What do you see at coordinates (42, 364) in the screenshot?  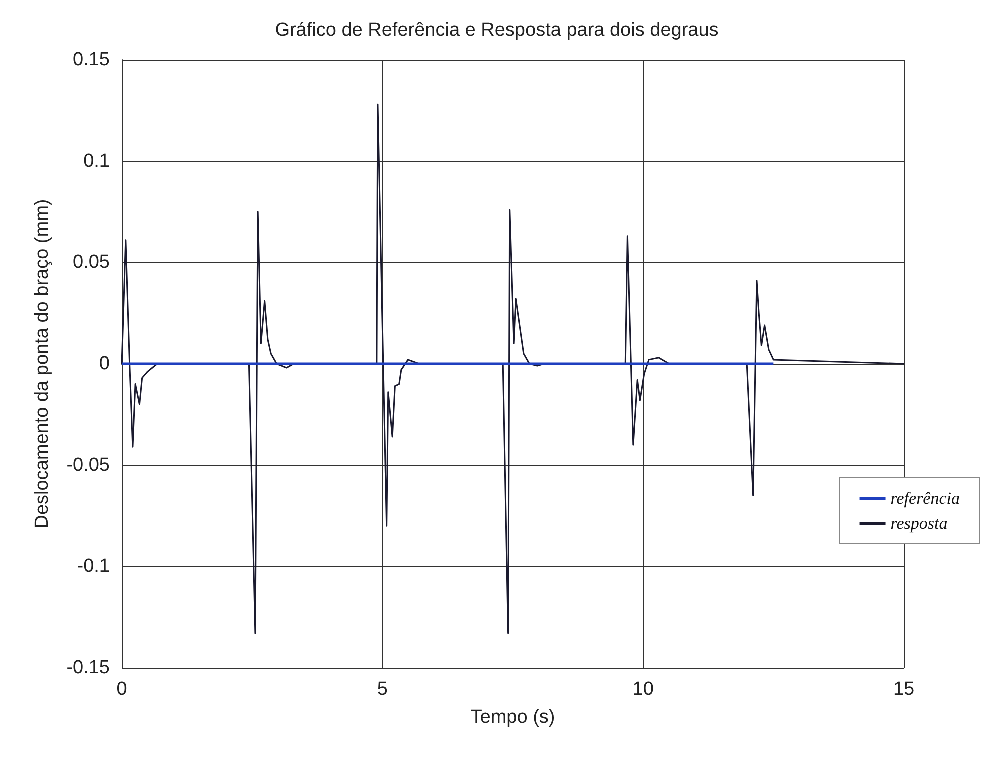 I see `y-axis-title: Deslocamento da ponta do braço (mm)` at bounding box center [42, 364].